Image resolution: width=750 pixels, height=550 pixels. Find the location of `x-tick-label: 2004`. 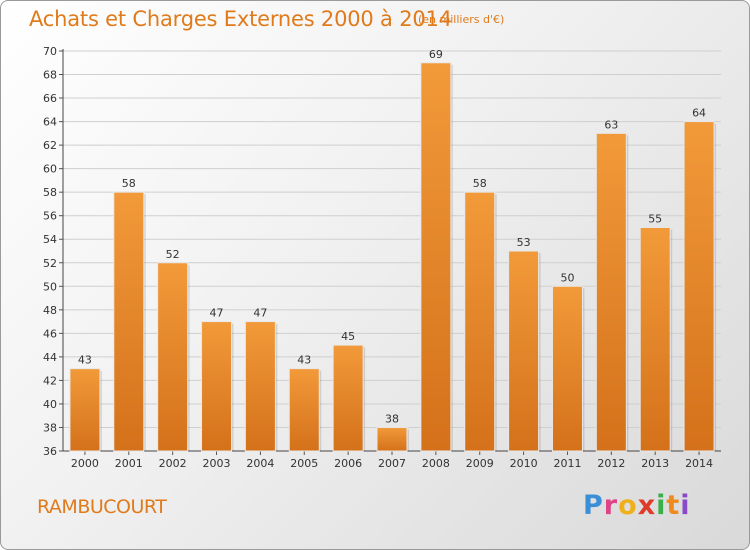

x-tick-label: 2004 is located at coordinates (260, 463).